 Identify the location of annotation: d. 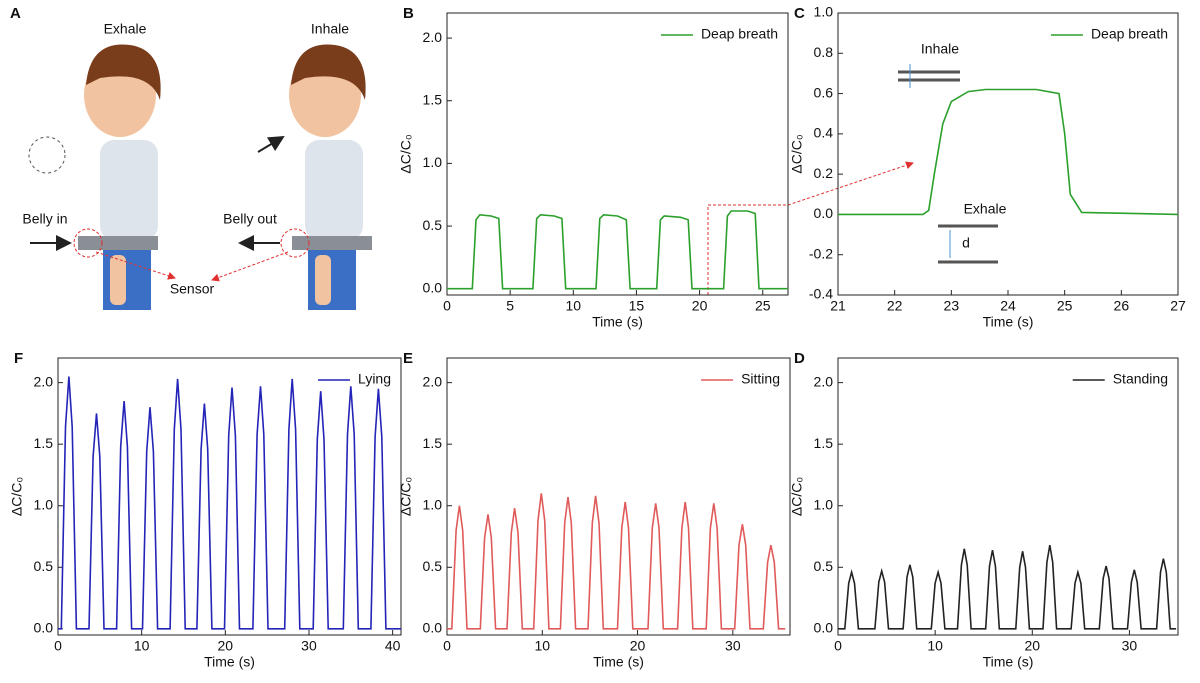
(966, 243).